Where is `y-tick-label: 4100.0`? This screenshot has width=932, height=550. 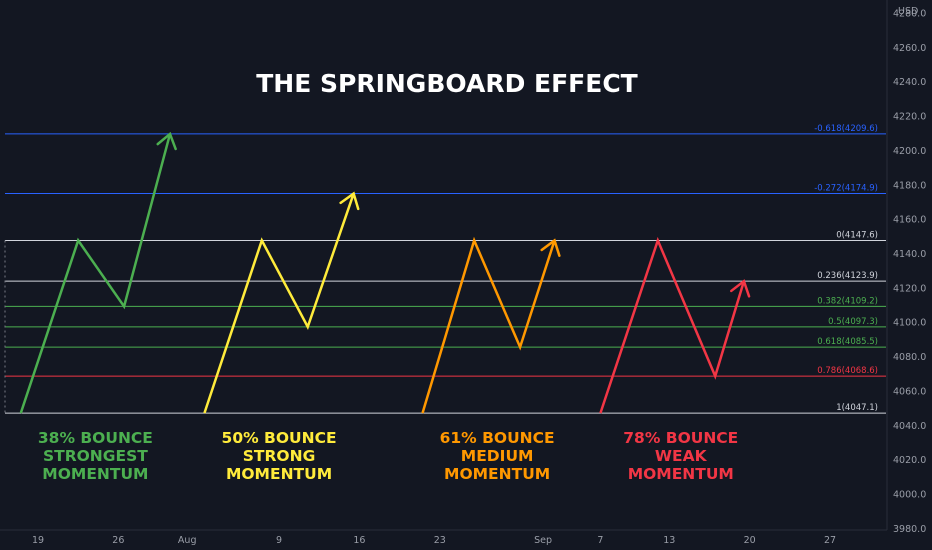
y-tick-label: 4100.0 is located at coordinates (909, 323).